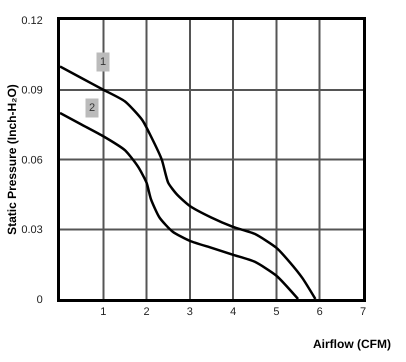 This screenshot has width=406, height=362. What do you see at coordinates (189, 312) in the screenshot?
I see `x-tick-label: 3` at bounding box center [189, 312].